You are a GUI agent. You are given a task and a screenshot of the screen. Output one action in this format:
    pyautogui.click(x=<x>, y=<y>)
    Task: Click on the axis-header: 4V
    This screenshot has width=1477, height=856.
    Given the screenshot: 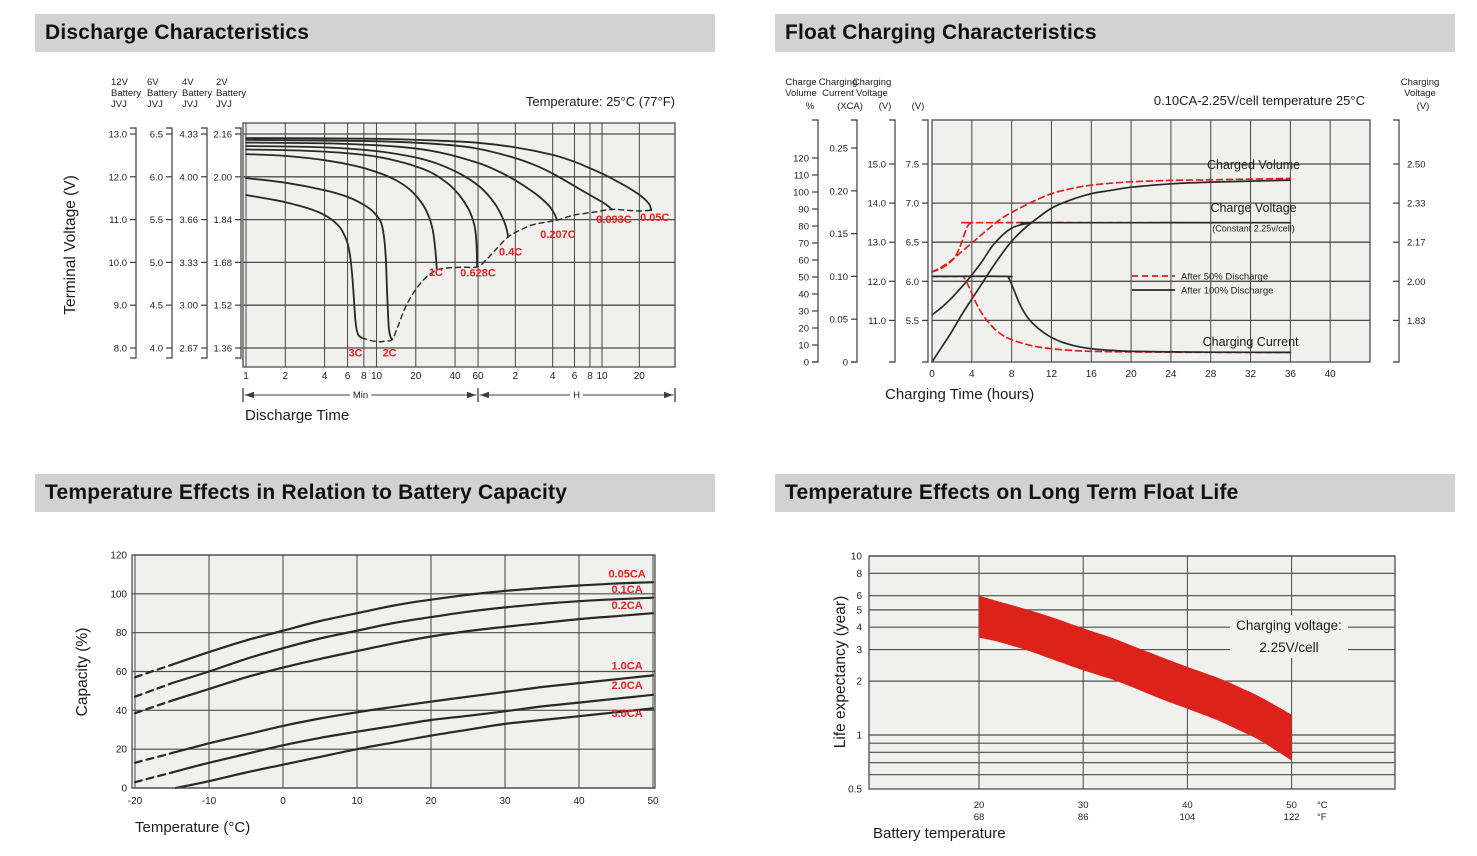 What is the action you would take?
    pyautogui.click(x=188, y=82)
    